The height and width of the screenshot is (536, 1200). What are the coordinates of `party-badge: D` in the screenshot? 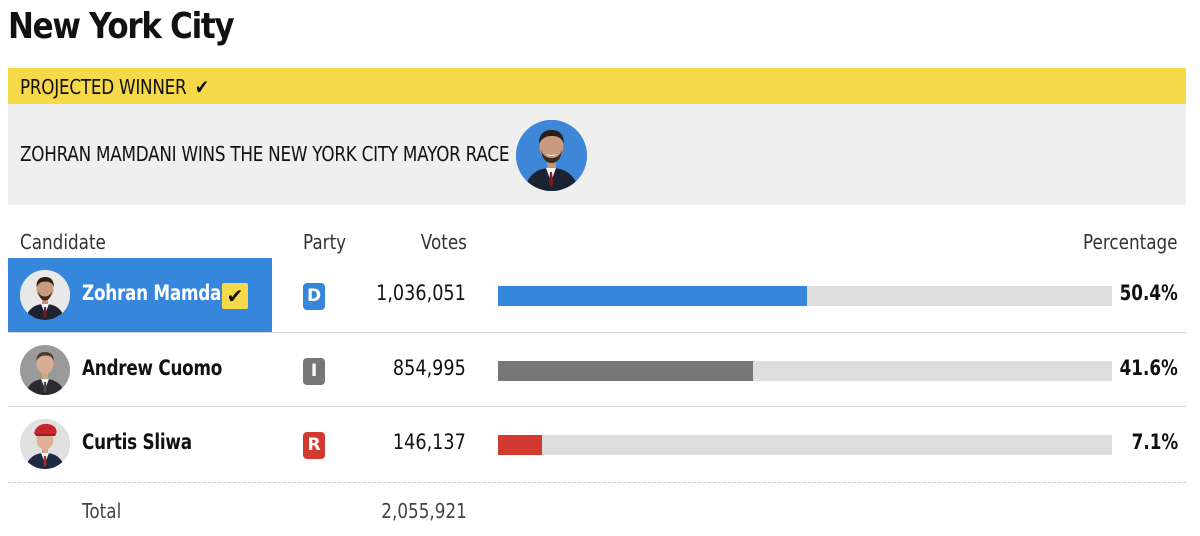 It's located at (314, 296).